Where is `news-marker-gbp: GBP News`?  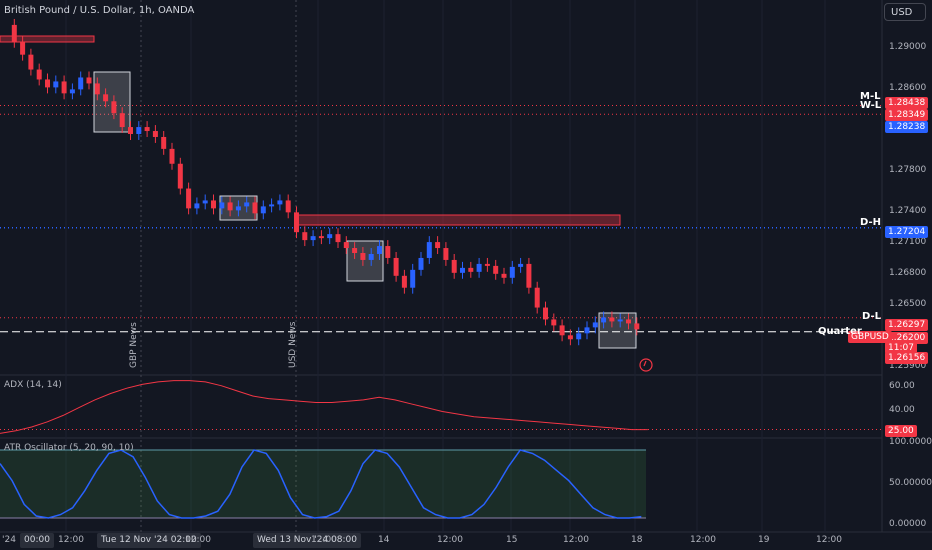
news-marker-gbp: GBP News is located at coordinates (134, 345).